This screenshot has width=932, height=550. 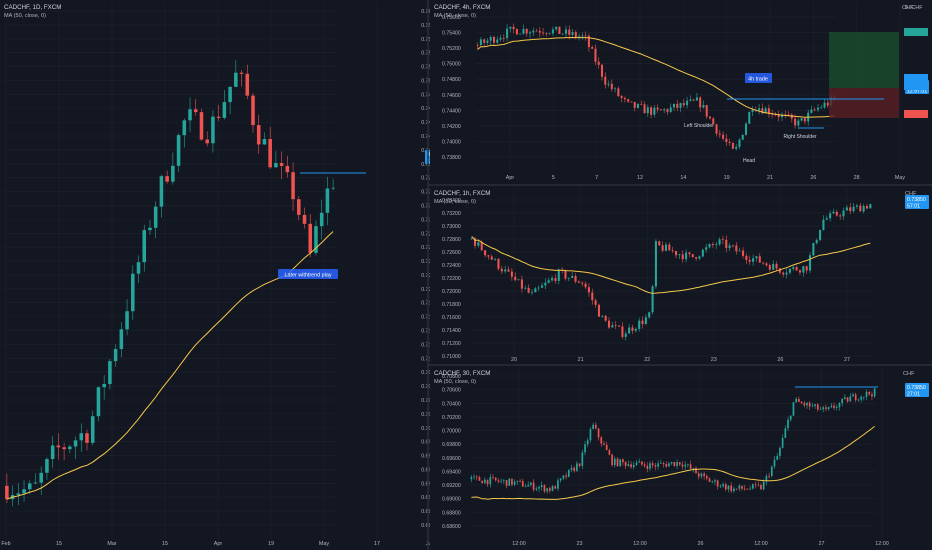 I want to click on chart-title: CADCHF, 30, FXCM, so click(x=462, y=373).